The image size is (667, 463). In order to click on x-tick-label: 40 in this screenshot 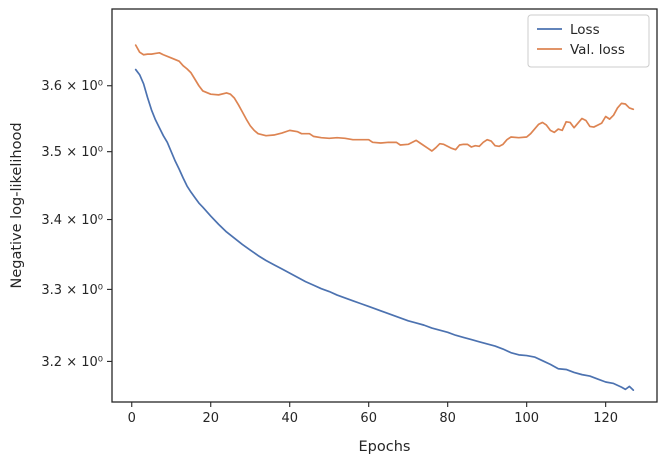, I will do `click(289, 418)`.